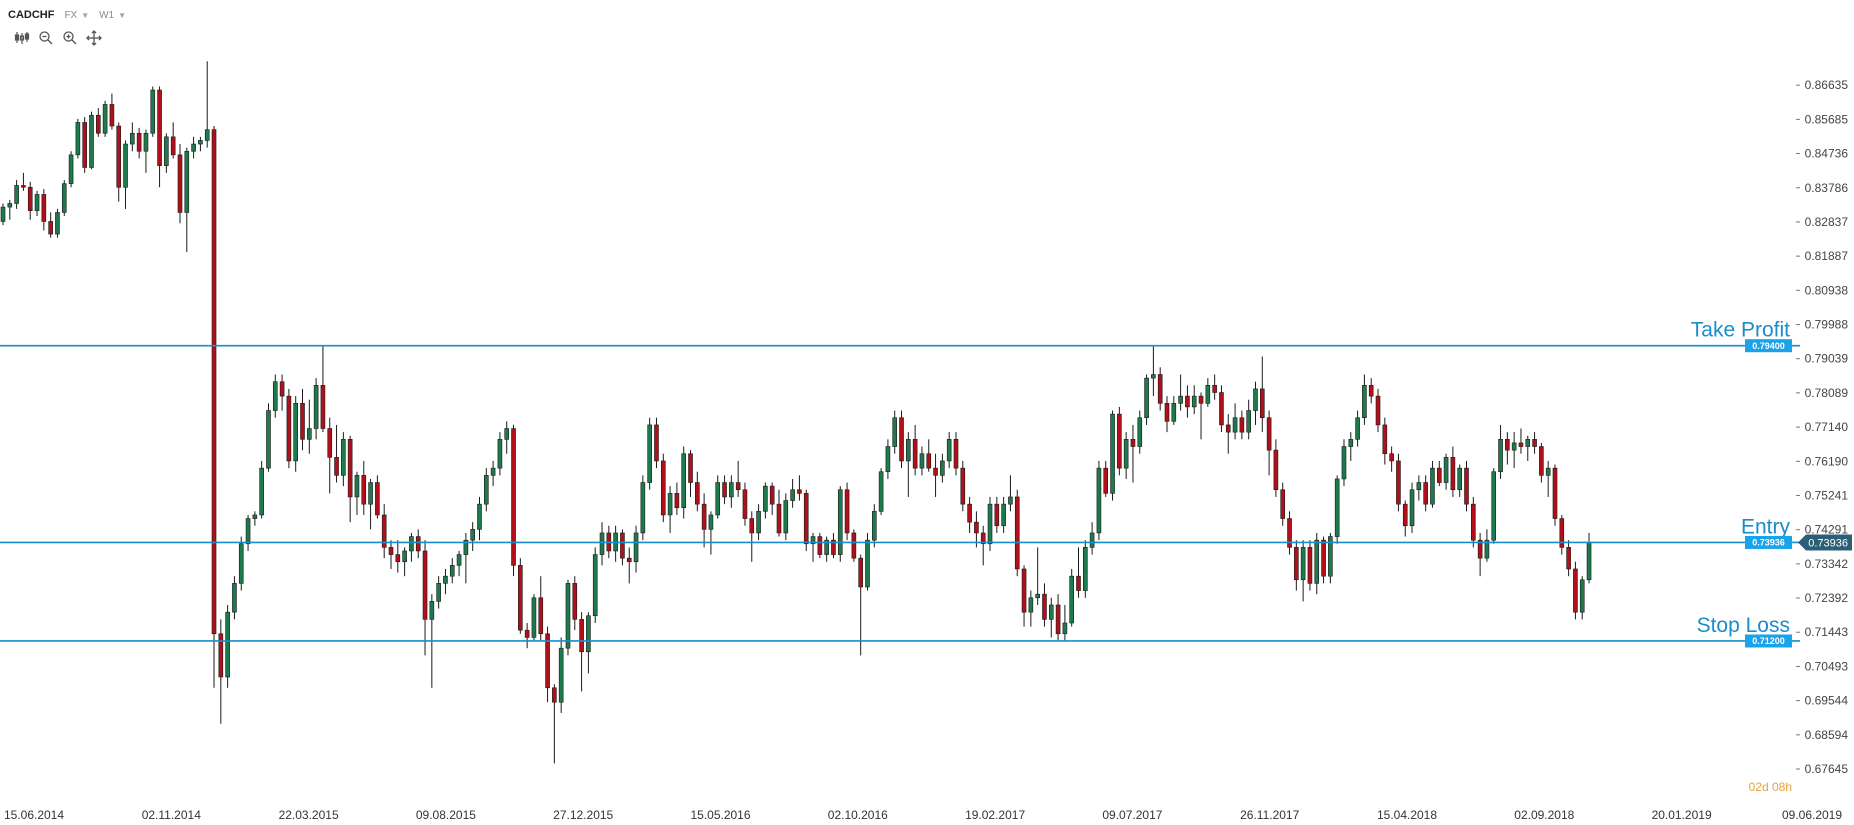 The width and height of the screenshot is (1854, 825). What do you see at coordinates (112, 15) in the screenshot?
I see `timeframe-dropdown: W1 ▼` at bounding box center [112, 15].